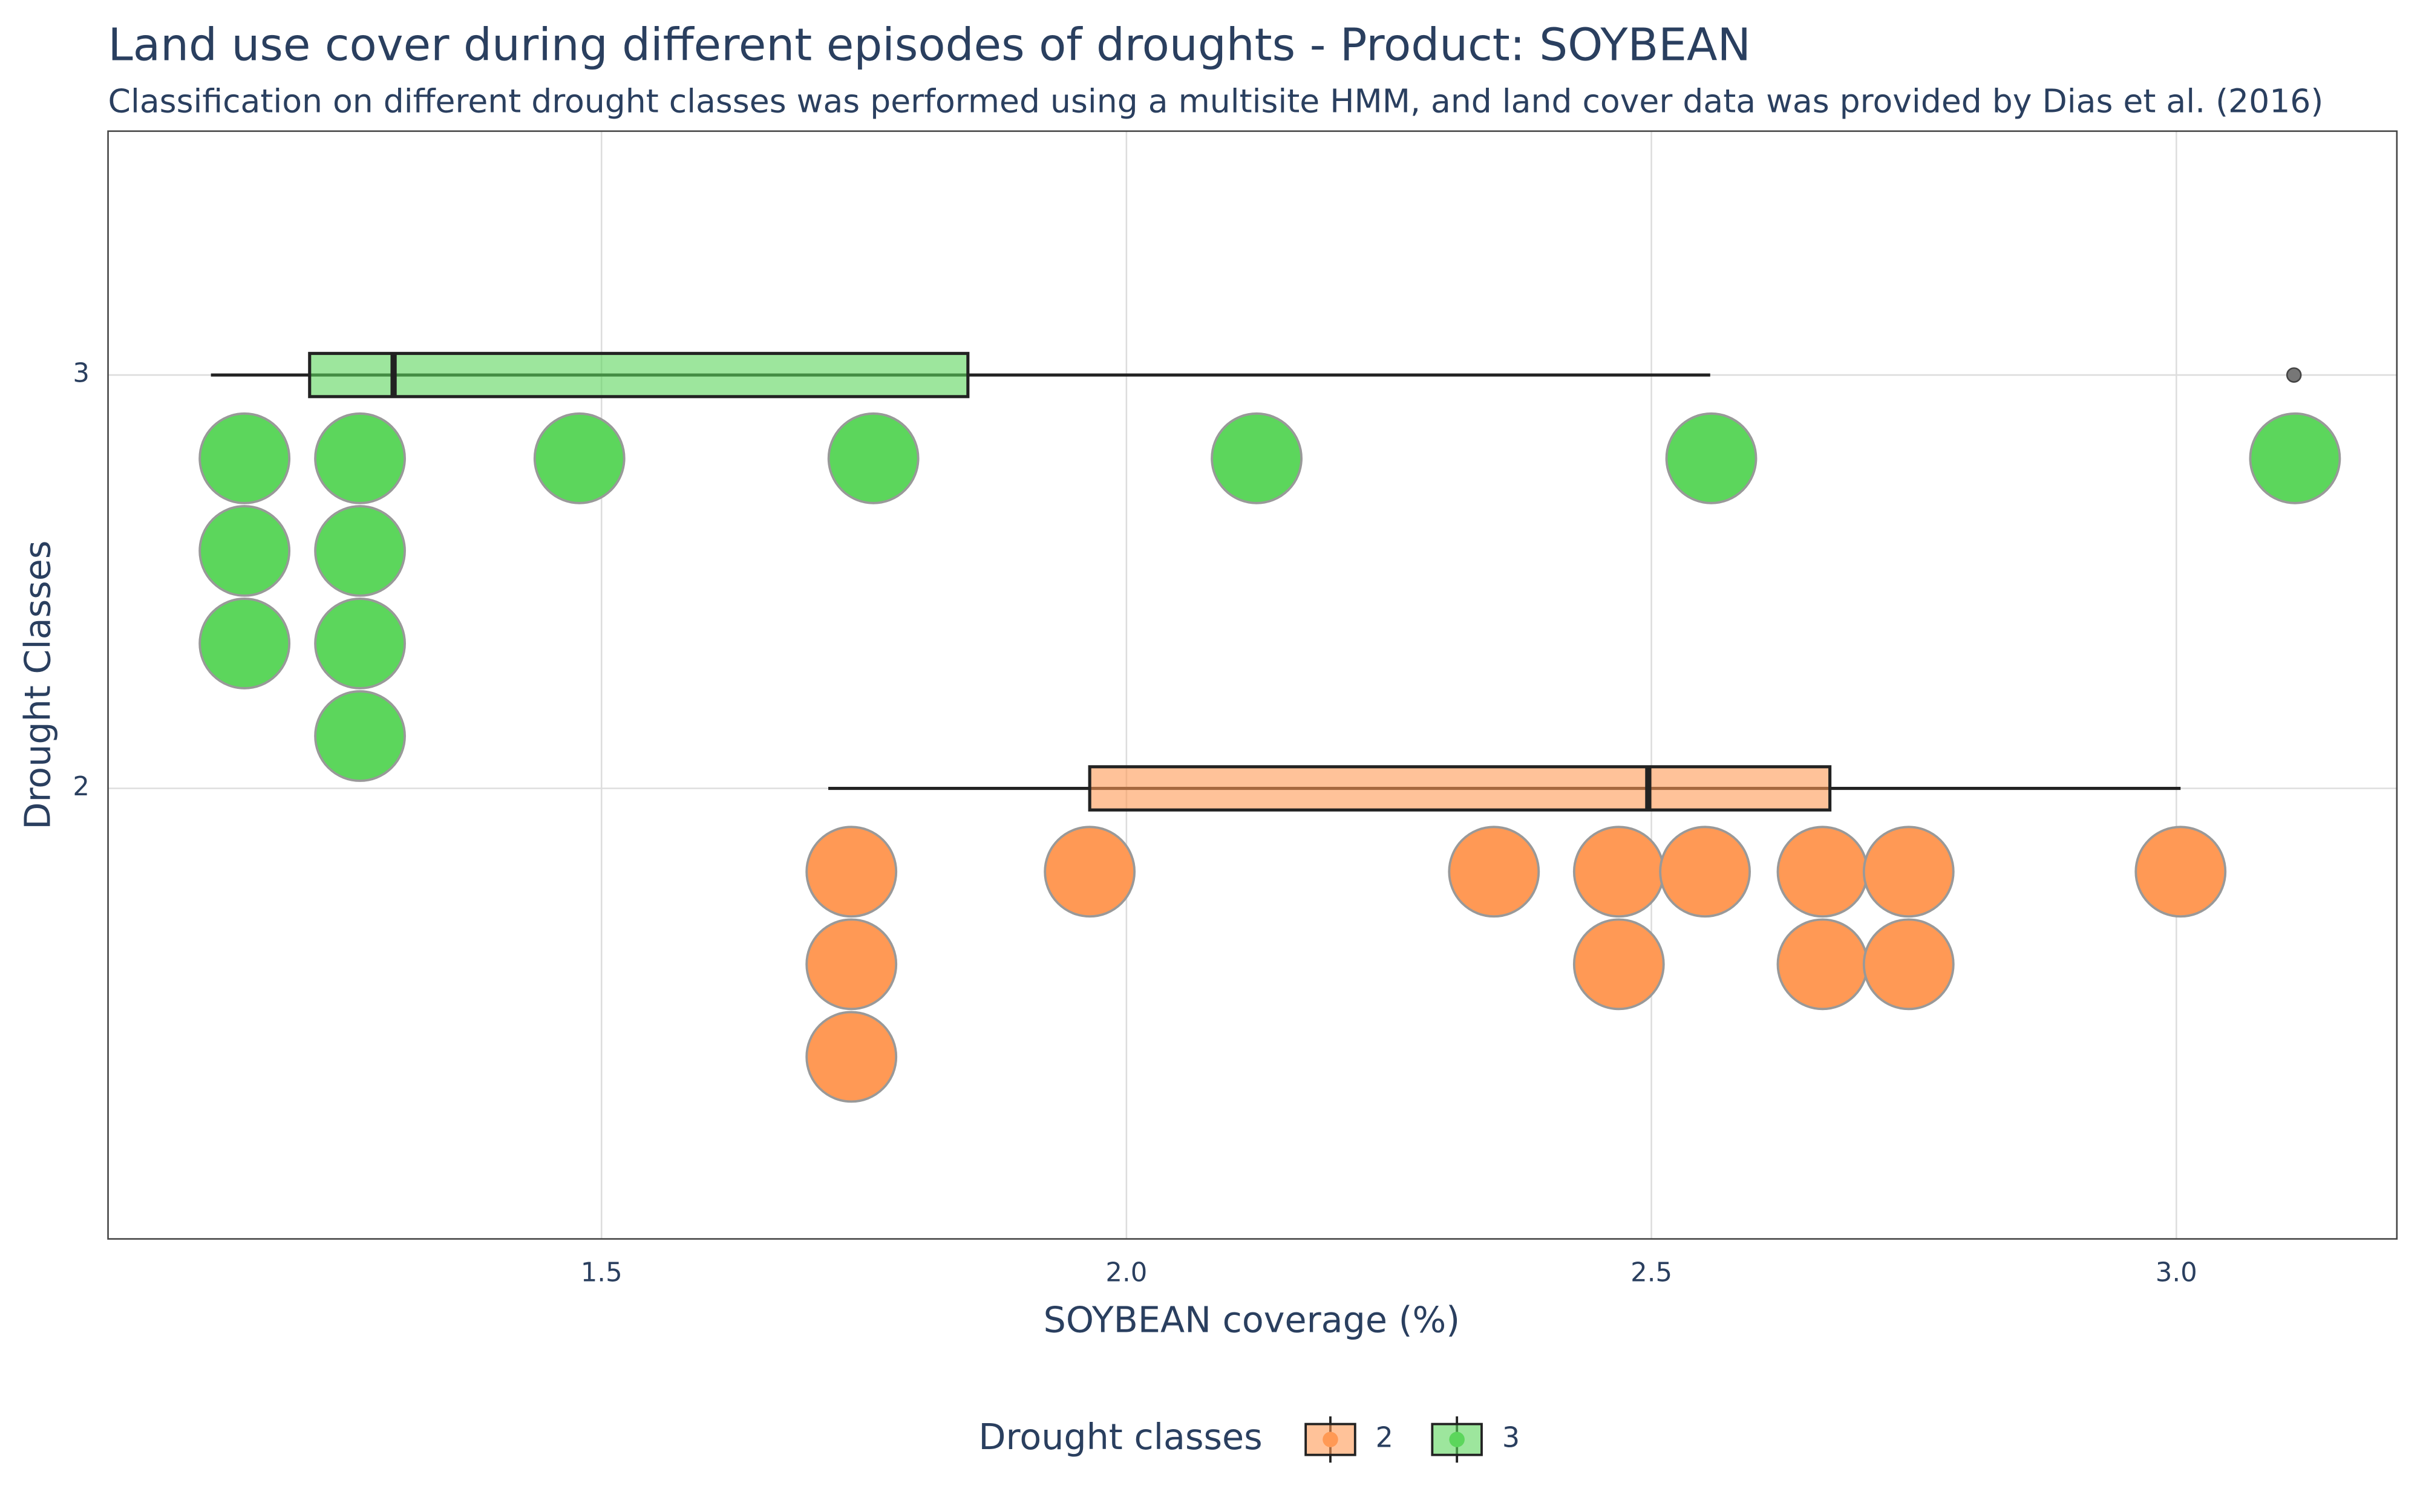  I want to click on x-tick-label: 1.5, so click(602, 1273).